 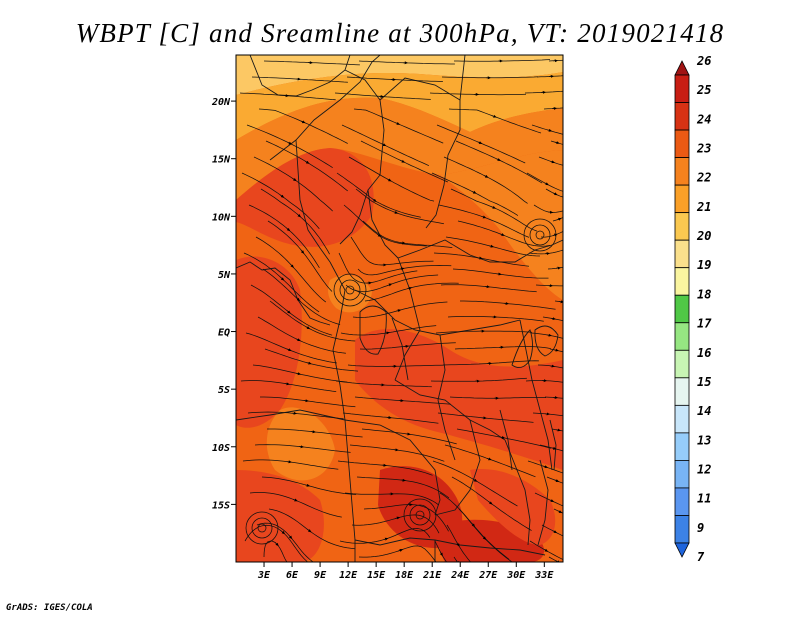 I want to click on colorbar-level-label: 11, so click(x=704, y=499).